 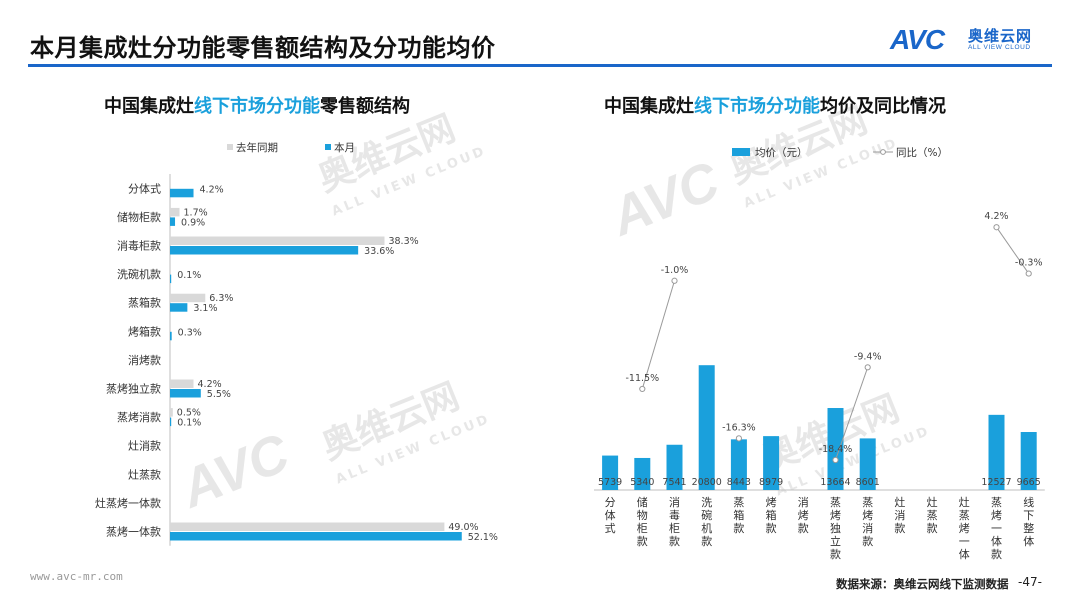 I want to click on data-label-current: 5.5%, so click(x=219, y=394).